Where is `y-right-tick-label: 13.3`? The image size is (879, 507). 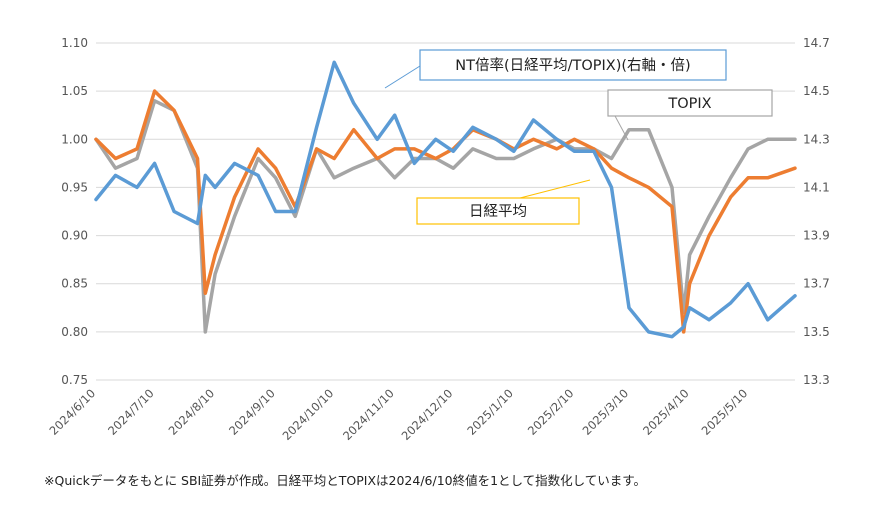 y-right-tick-label: 13.3 is located at coordinates (816, 380).